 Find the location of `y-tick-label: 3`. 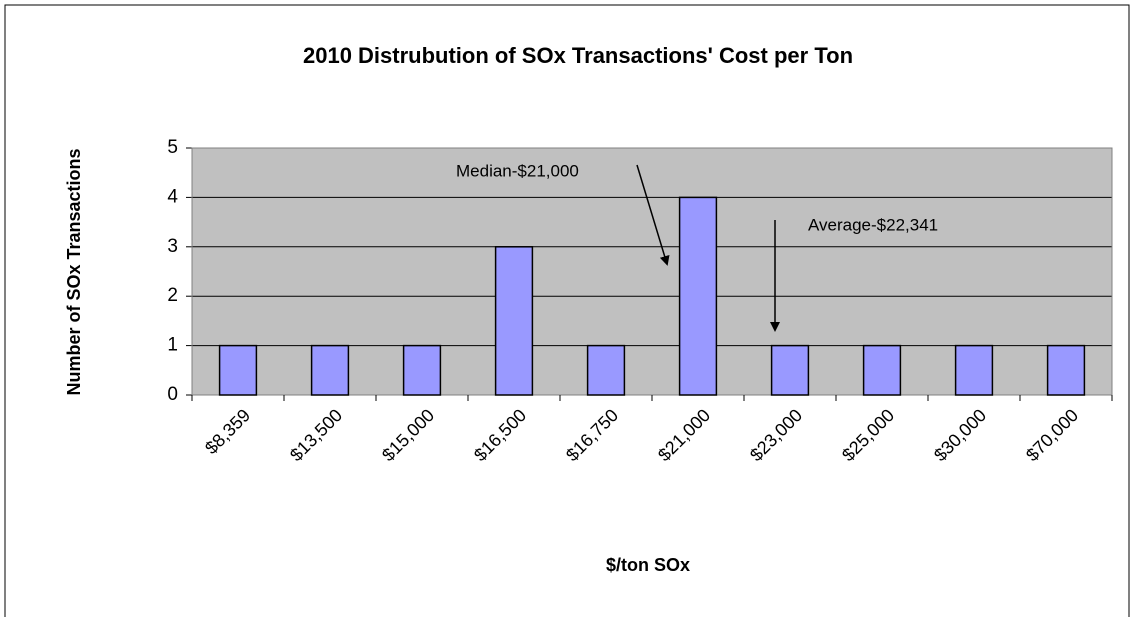

y-tick-label: 3 is located at coordinates (172, 246).